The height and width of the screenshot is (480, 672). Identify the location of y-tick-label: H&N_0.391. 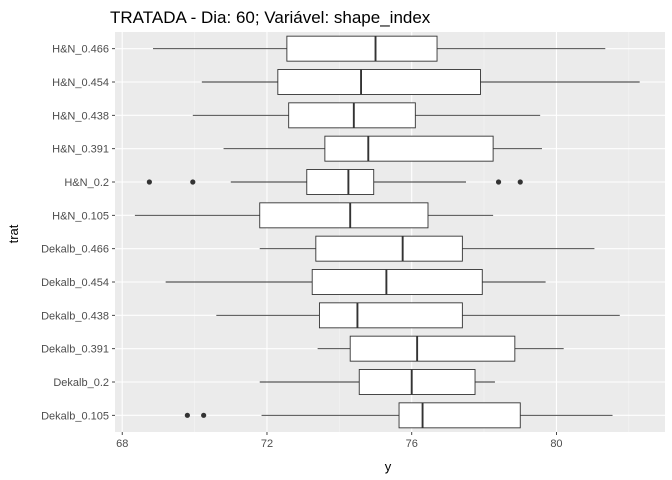
(80, 150).